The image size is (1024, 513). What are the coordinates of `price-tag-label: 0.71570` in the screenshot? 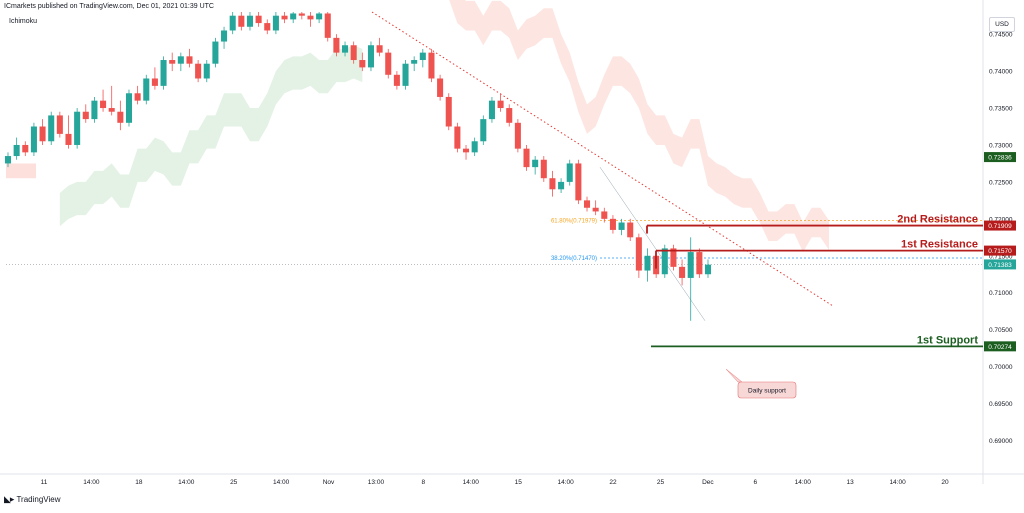 It's located at (1000, 251).